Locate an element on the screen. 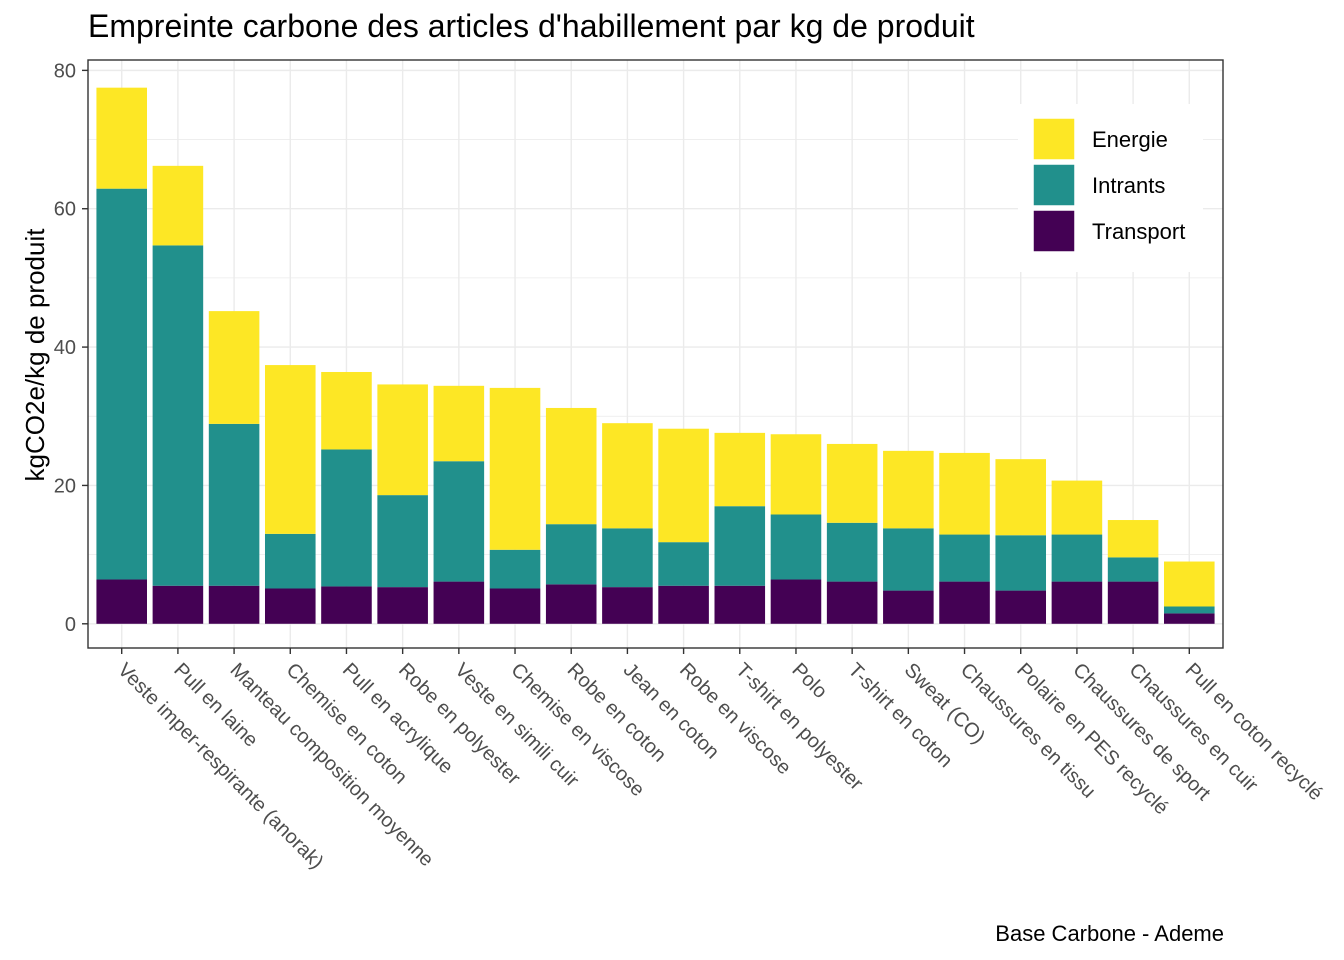 Image resolution: width=1344 pixels, height=960 pixels. legend-label-intrants: Intrants is located at coordinates (1128, 185).